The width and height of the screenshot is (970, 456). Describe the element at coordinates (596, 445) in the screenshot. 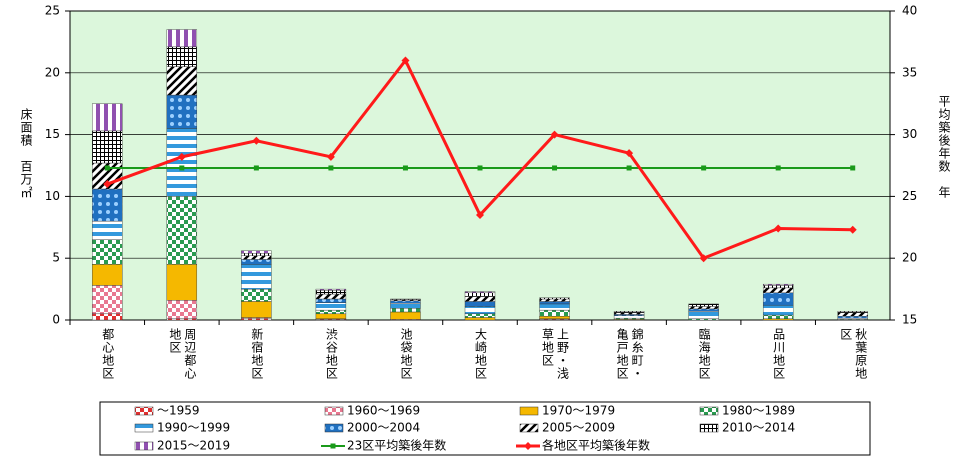

I see `legend-label: 各地区平均築後年数` at that location.